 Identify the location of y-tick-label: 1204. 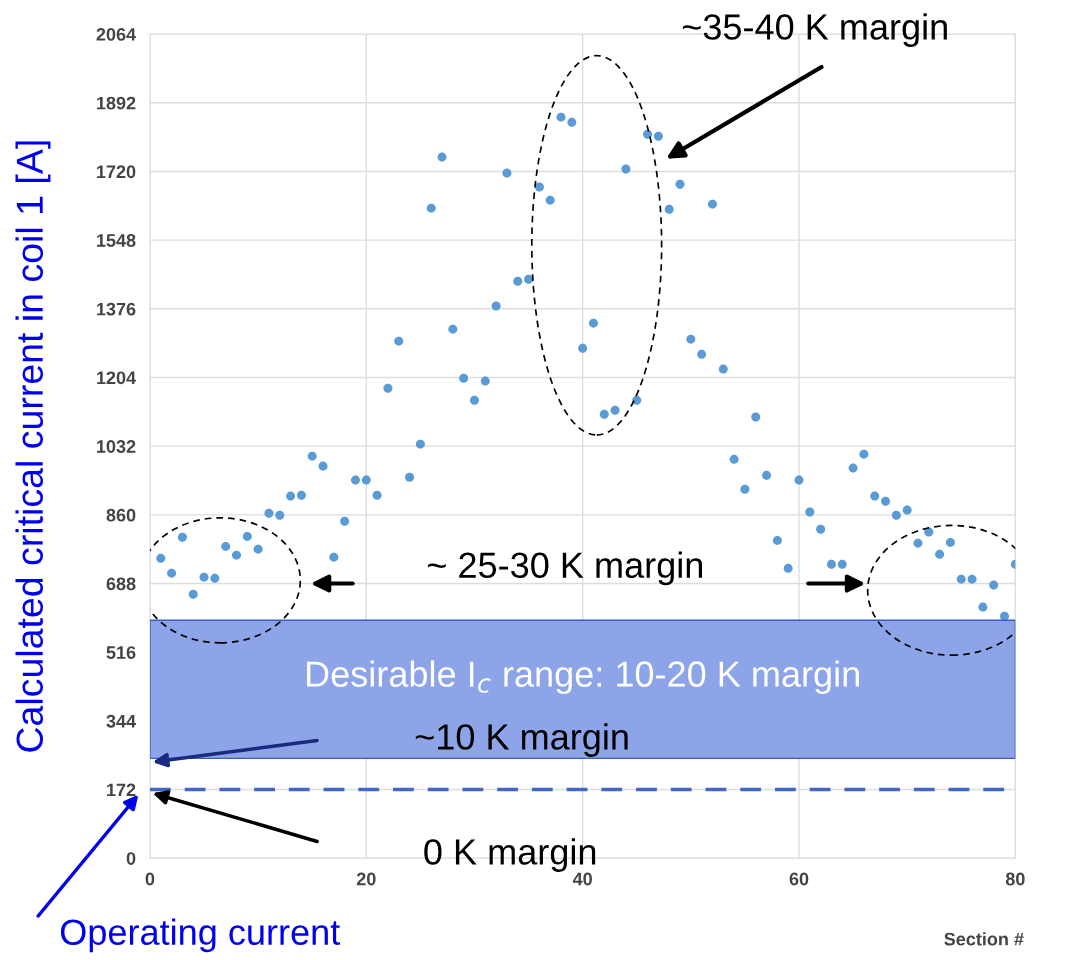
(116, 378).